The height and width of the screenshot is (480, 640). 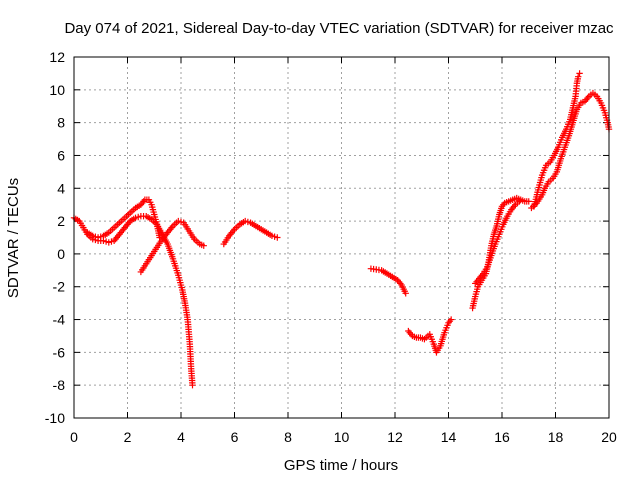 I want to click on x-tick-label: 2, so click(x=128, y=437).